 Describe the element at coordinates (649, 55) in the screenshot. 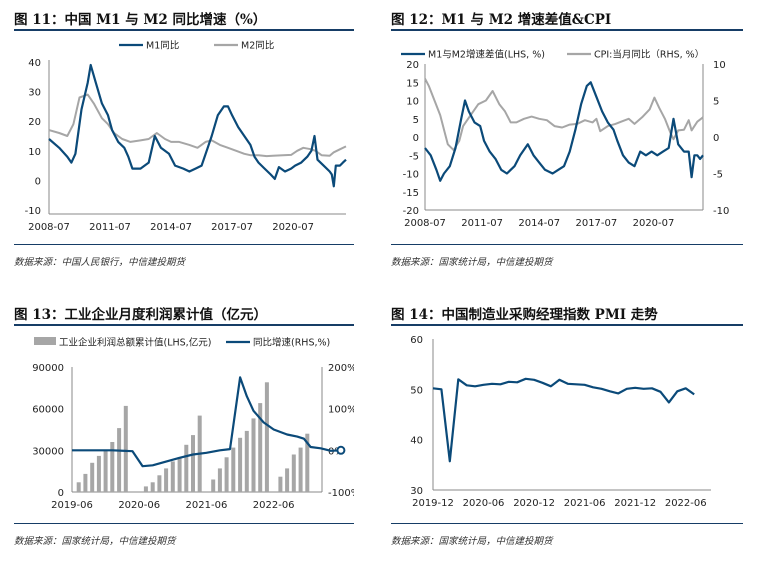

I see `legend-label: CPI:当月同比（RHS, %）` at that location.